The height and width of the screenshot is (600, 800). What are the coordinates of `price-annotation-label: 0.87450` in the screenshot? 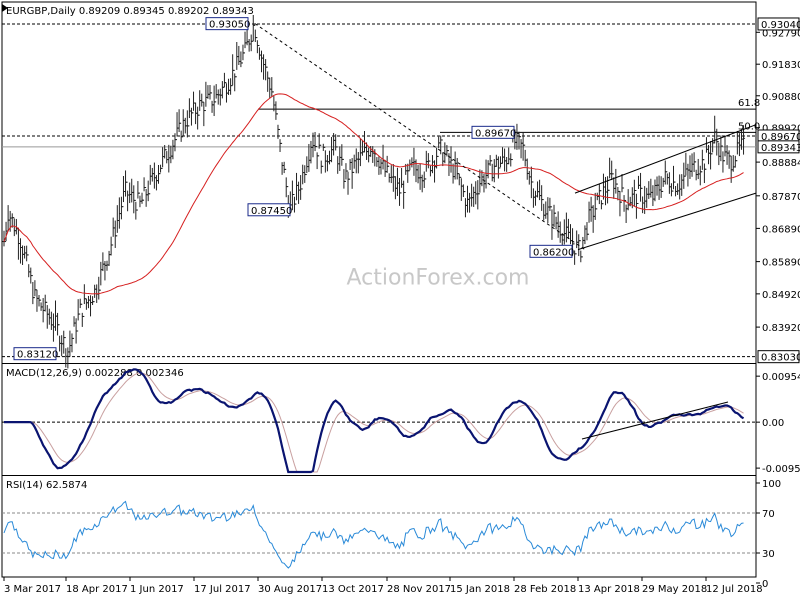 It's located at (271, 211).